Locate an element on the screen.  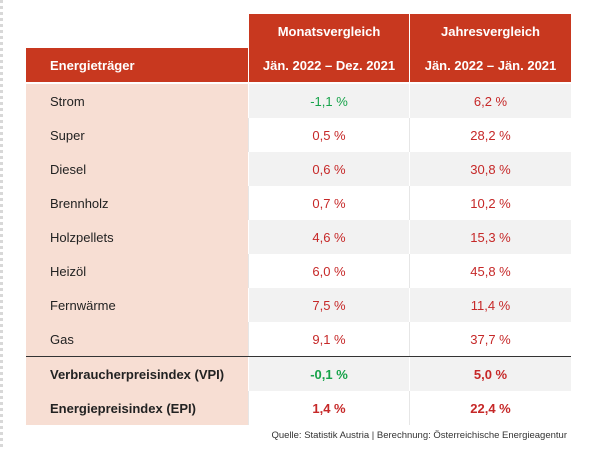
row-month-value: 0,5 % is located at coordinates (328, 135).